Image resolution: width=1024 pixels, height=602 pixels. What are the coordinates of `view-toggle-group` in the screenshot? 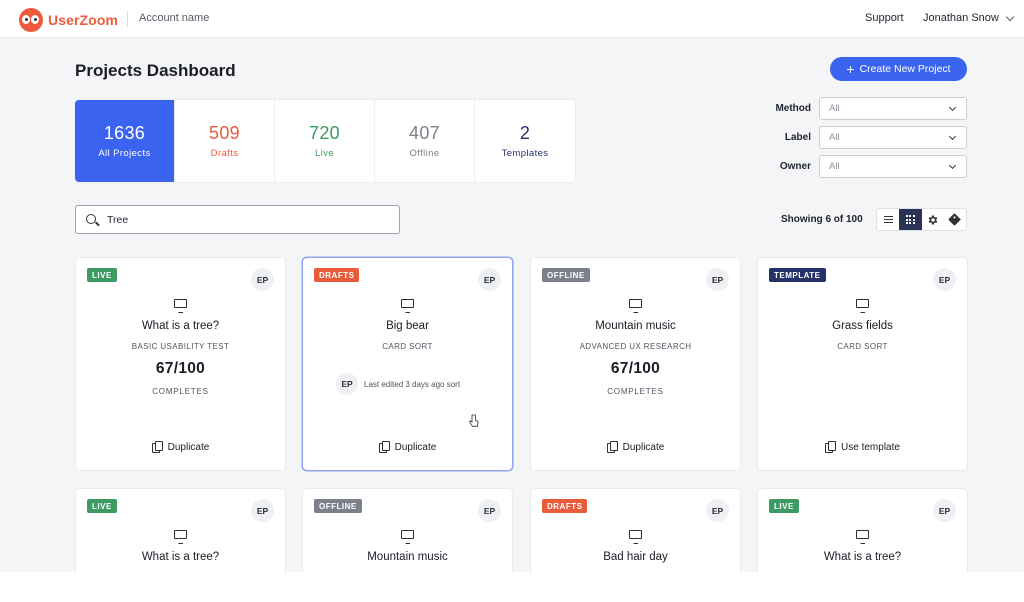 It's located at (921, 219).